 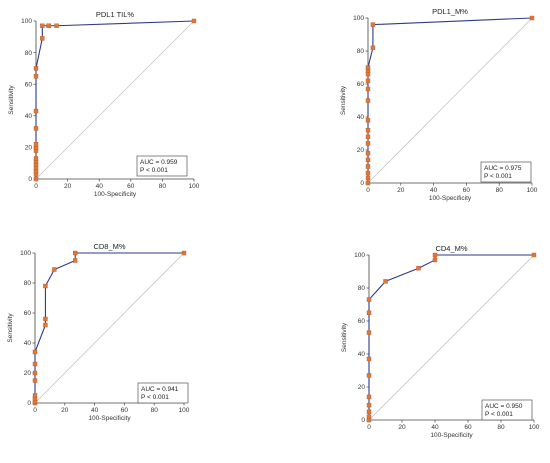 I want to click on chart-3-reference-diagonal, so click(x=109, y=328).